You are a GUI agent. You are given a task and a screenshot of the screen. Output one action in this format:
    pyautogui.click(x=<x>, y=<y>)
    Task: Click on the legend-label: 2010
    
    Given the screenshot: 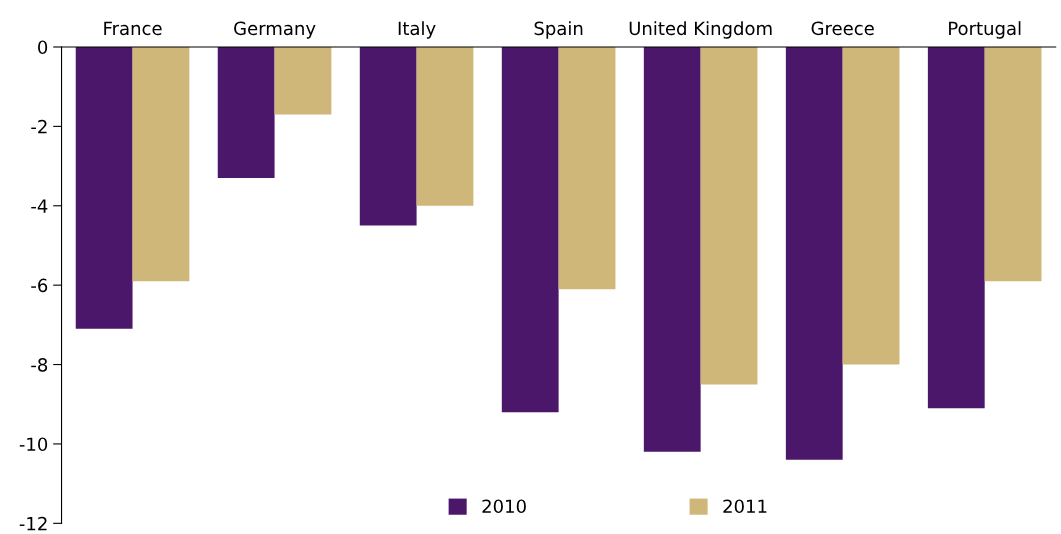 What is the action you would take?
    pyautogui.click(x=504, y=506)
    